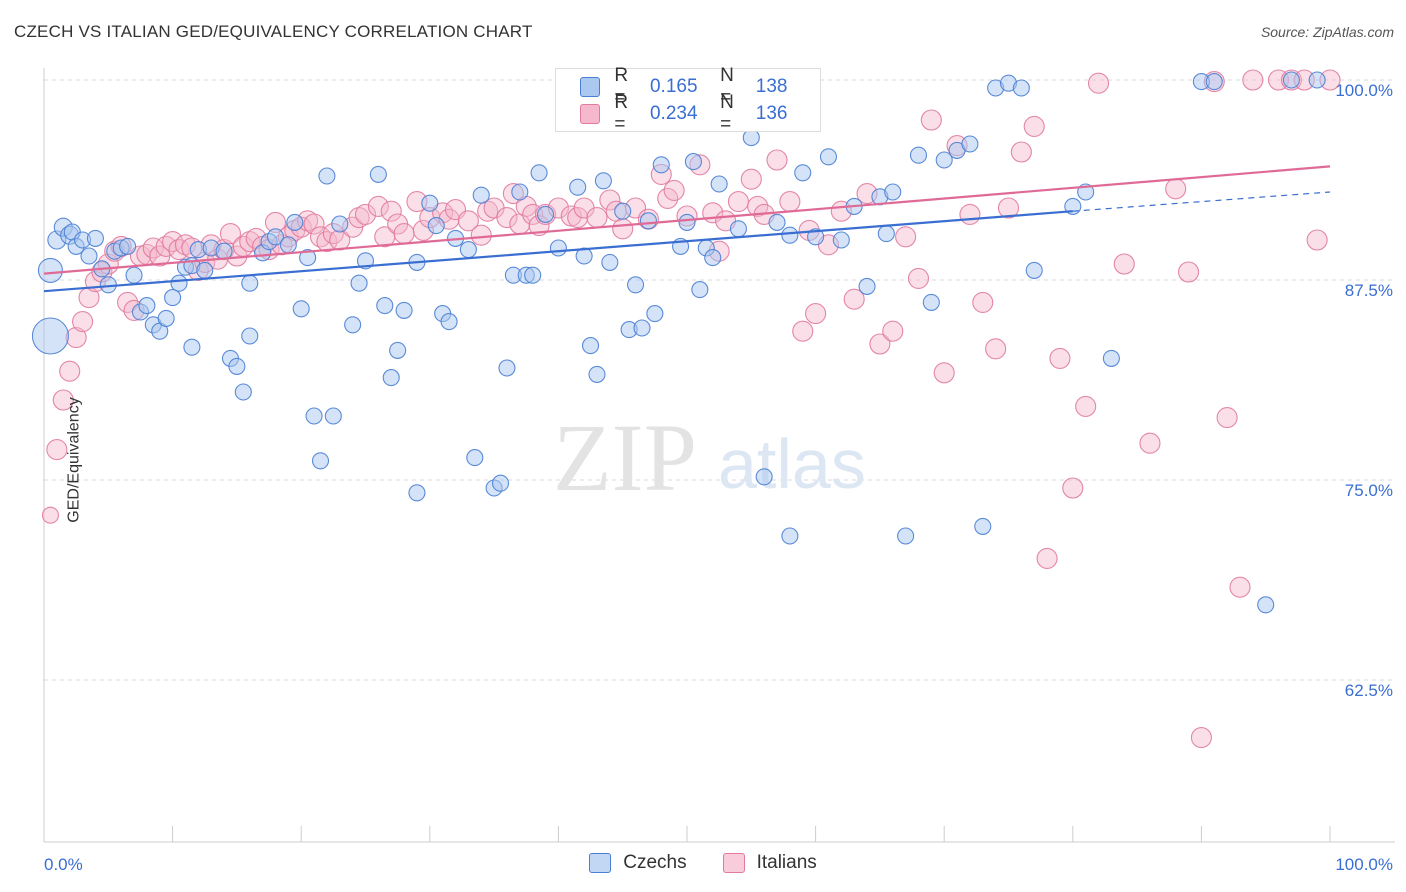  I want to click on y-tick-label: 62.5%, so click(1369, 690).